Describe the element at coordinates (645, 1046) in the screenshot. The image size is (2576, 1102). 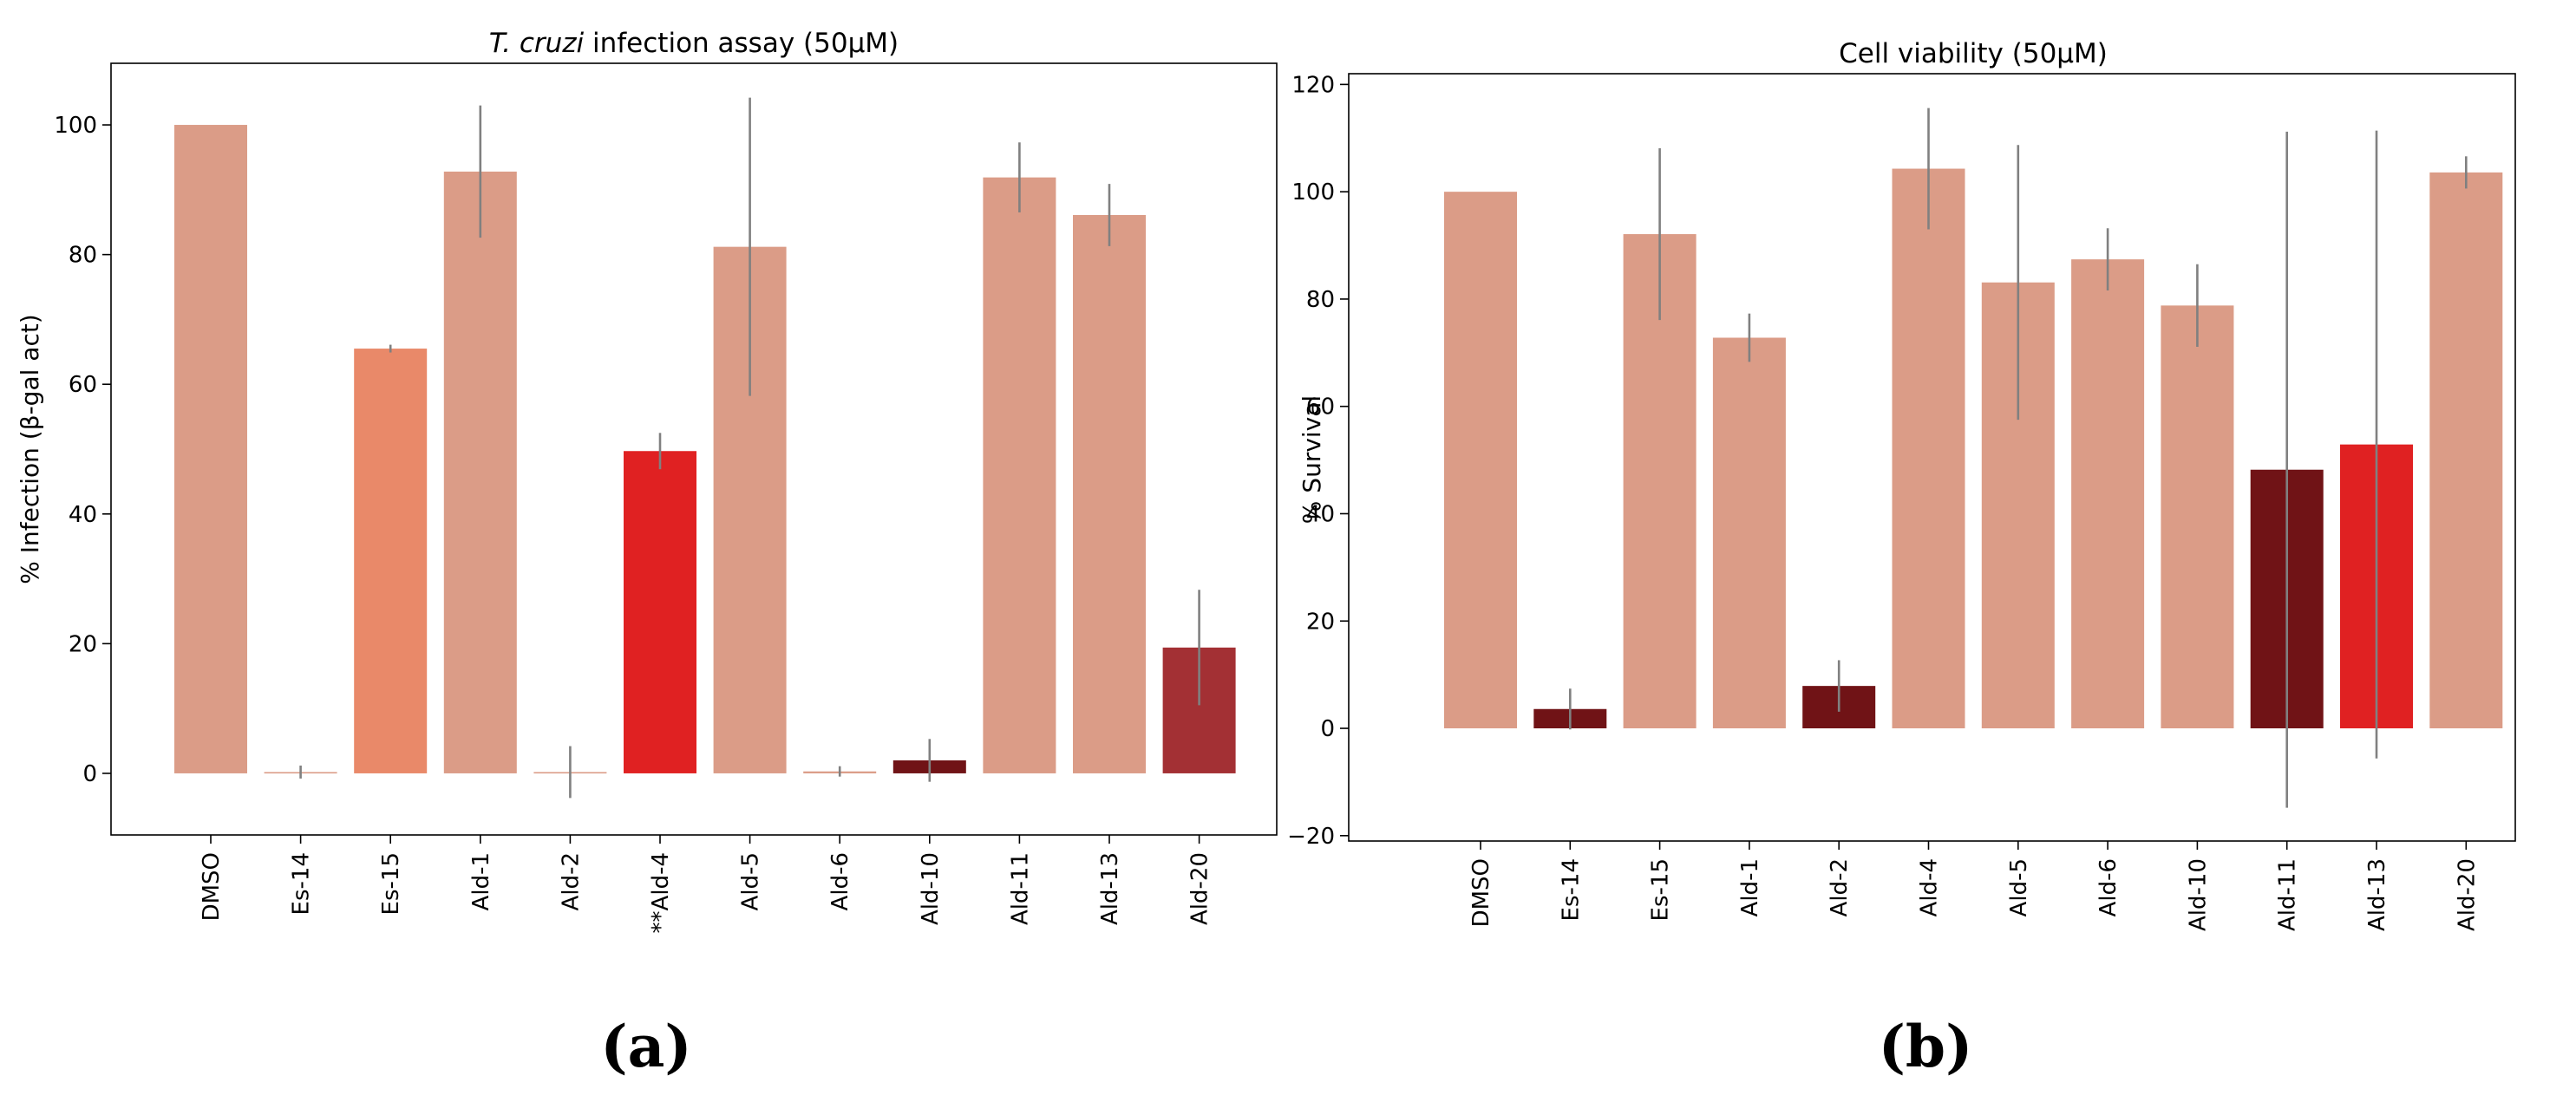
I see `panel-label: (a)` at that location.